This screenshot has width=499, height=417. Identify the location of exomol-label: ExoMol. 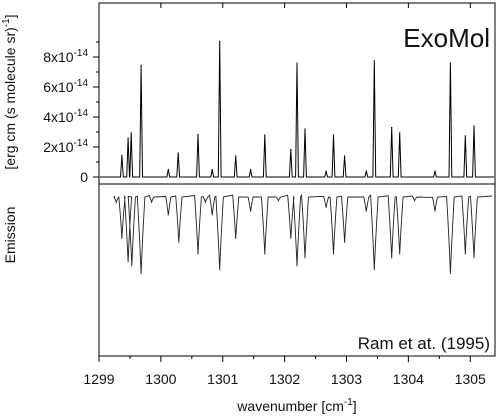
(446, 38).